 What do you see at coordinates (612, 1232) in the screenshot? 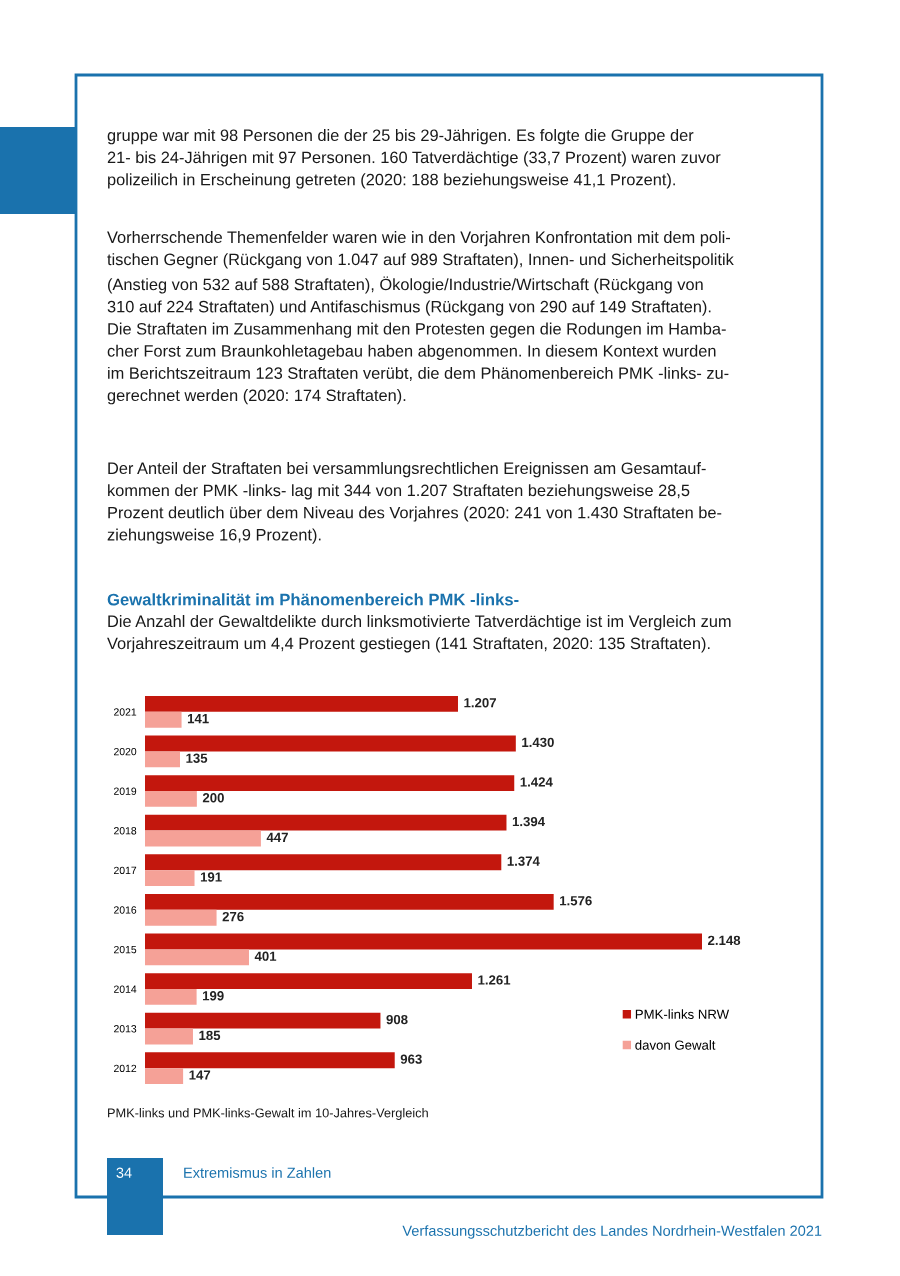
I see `text: Verfassungsschutzbericht des Landes Nordrhein-Westfalen 2021` at bounding box center [612, 1232].